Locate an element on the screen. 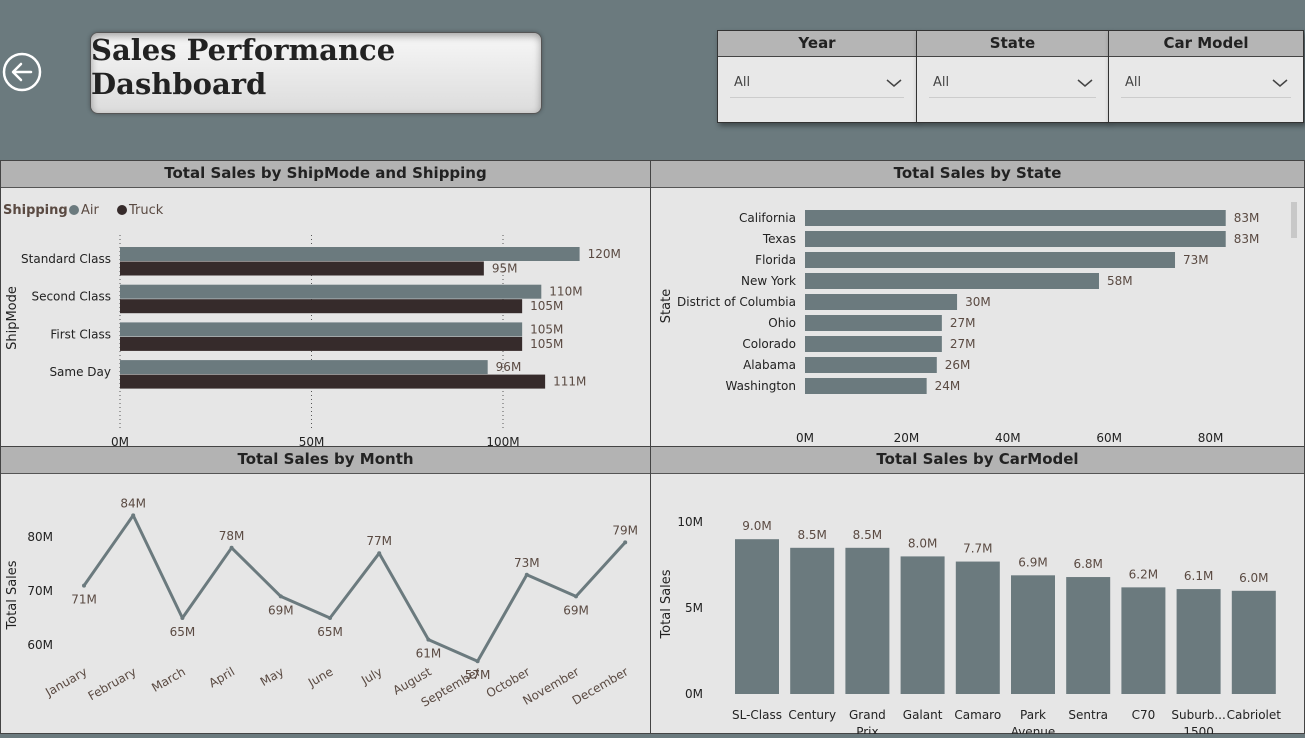  y-tick-label: 5M is located at coordinates (694, 608).